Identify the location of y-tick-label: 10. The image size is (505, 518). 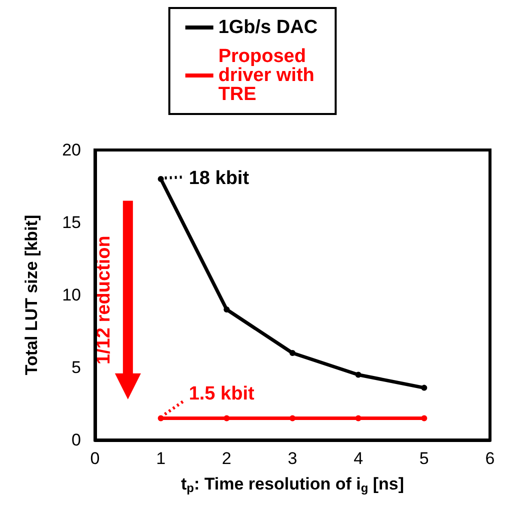
(71, 295).